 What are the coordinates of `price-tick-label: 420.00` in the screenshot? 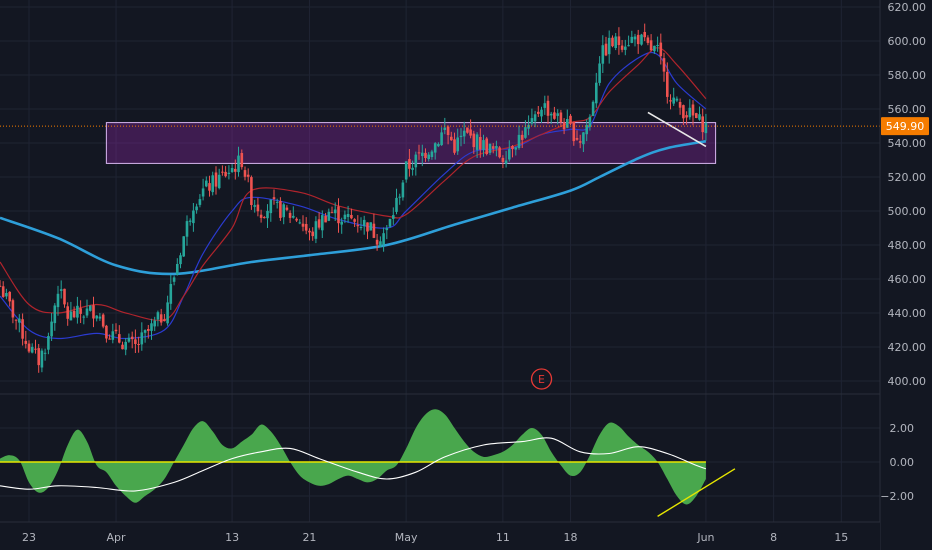 It's located at (907, 347).